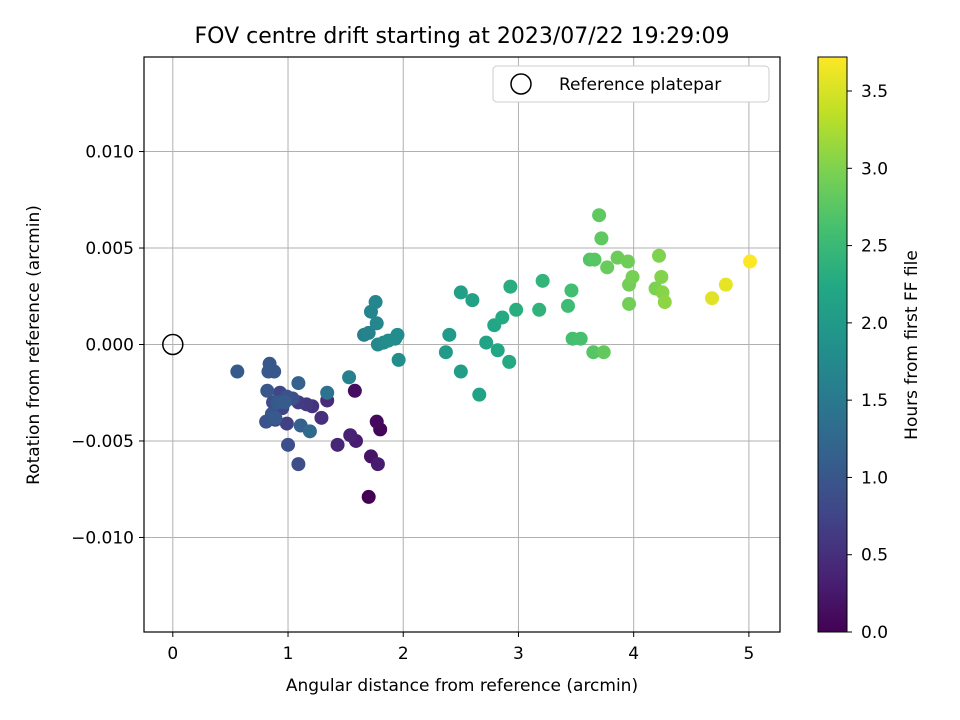  I want to click on x-tick-label: 3, so click(518, 654).